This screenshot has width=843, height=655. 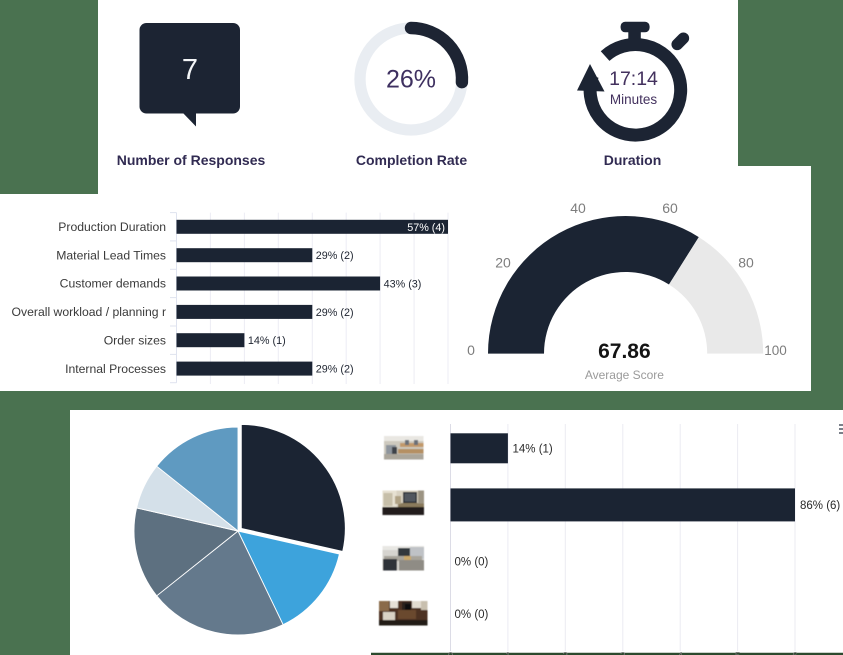 I want to click on svg-text: Order sizes, so click(x=135, y=340).